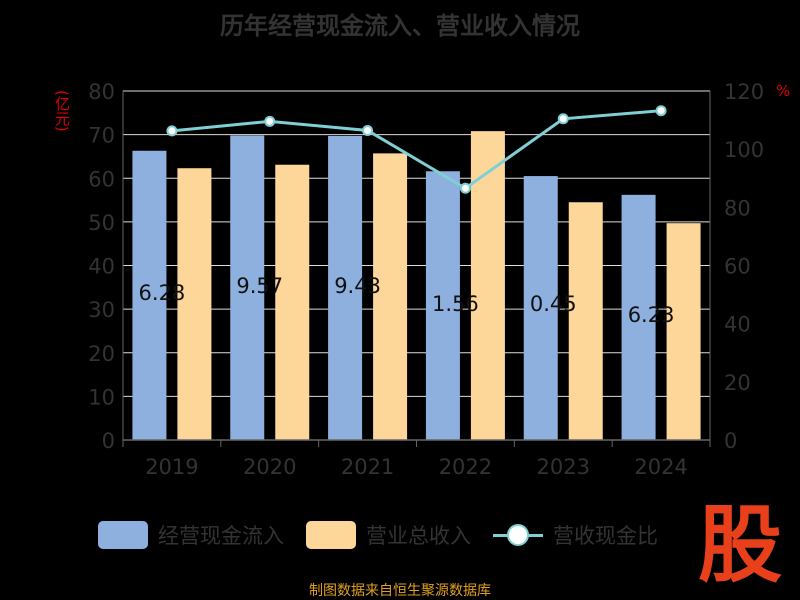 The image size is (800, 600). Describe the element at coordinates (465, 467) in the screenshot. I see `x-tick-label: 2022` at that location.